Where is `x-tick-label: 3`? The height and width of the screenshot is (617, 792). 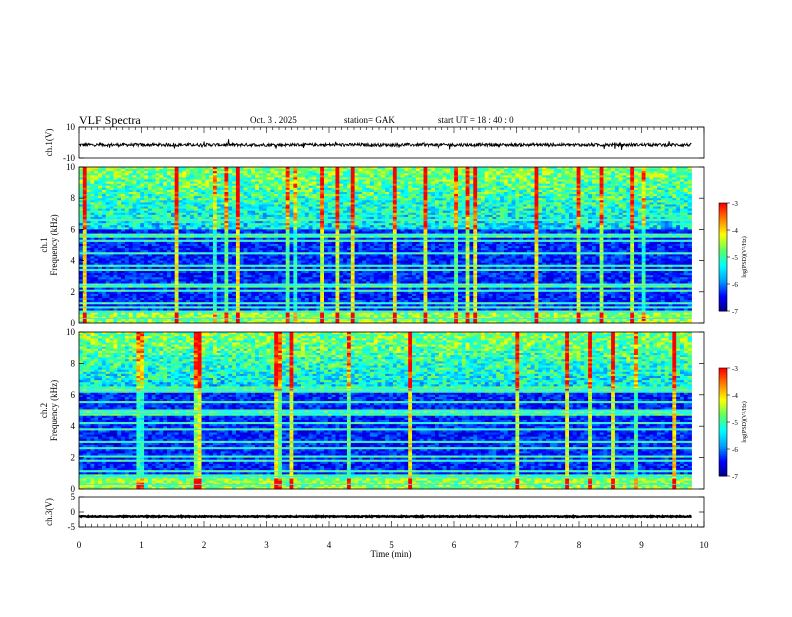 x-tick-label: 3 is located at coordinates (266, 545).